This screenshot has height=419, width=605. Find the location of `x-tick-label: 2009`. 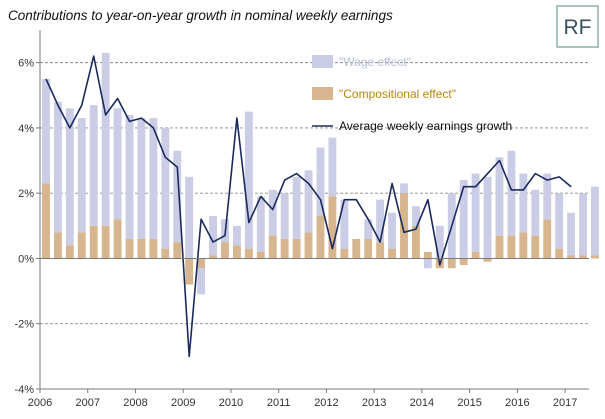

x-tick-label: 2009 is located at coordinates (183, 403).